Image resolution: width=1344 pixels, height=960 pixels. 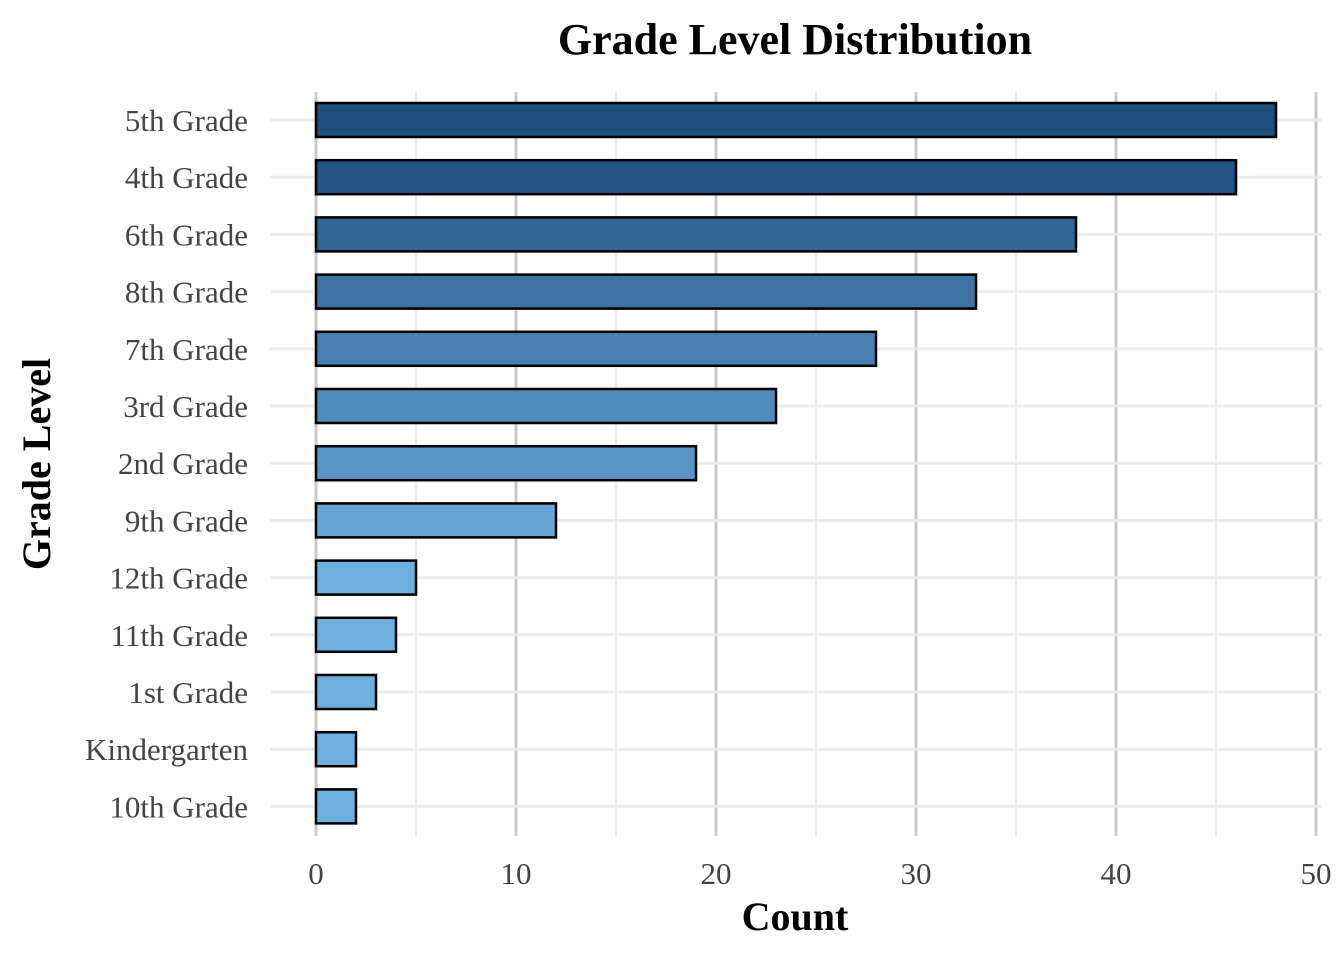 I want to click on y-tick-label: 7th Grade, so click(x=186, y=349).